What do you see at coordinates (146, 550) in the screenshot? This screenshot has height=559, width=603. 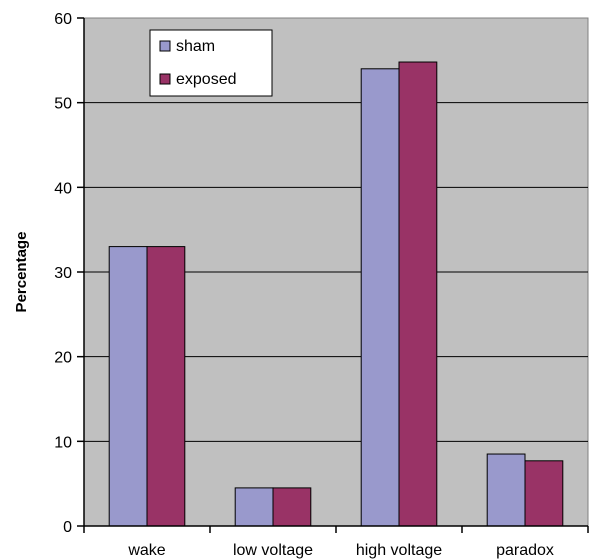 I see `x-tick-label: wake` at bounding box center [146, 550].